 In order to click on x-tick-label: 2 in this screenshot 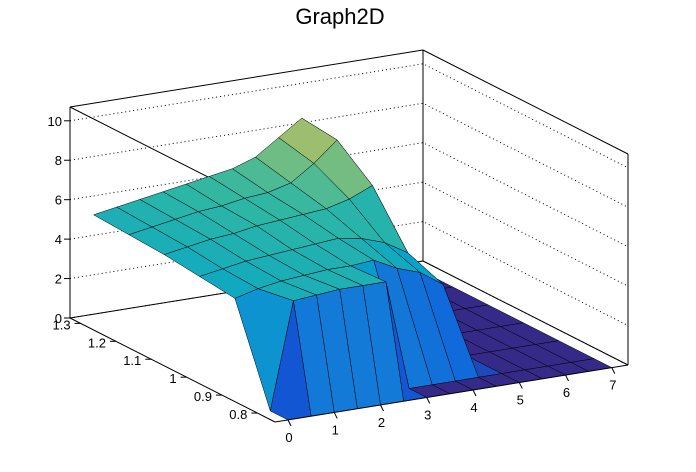, I will do `click(381, 422)`.